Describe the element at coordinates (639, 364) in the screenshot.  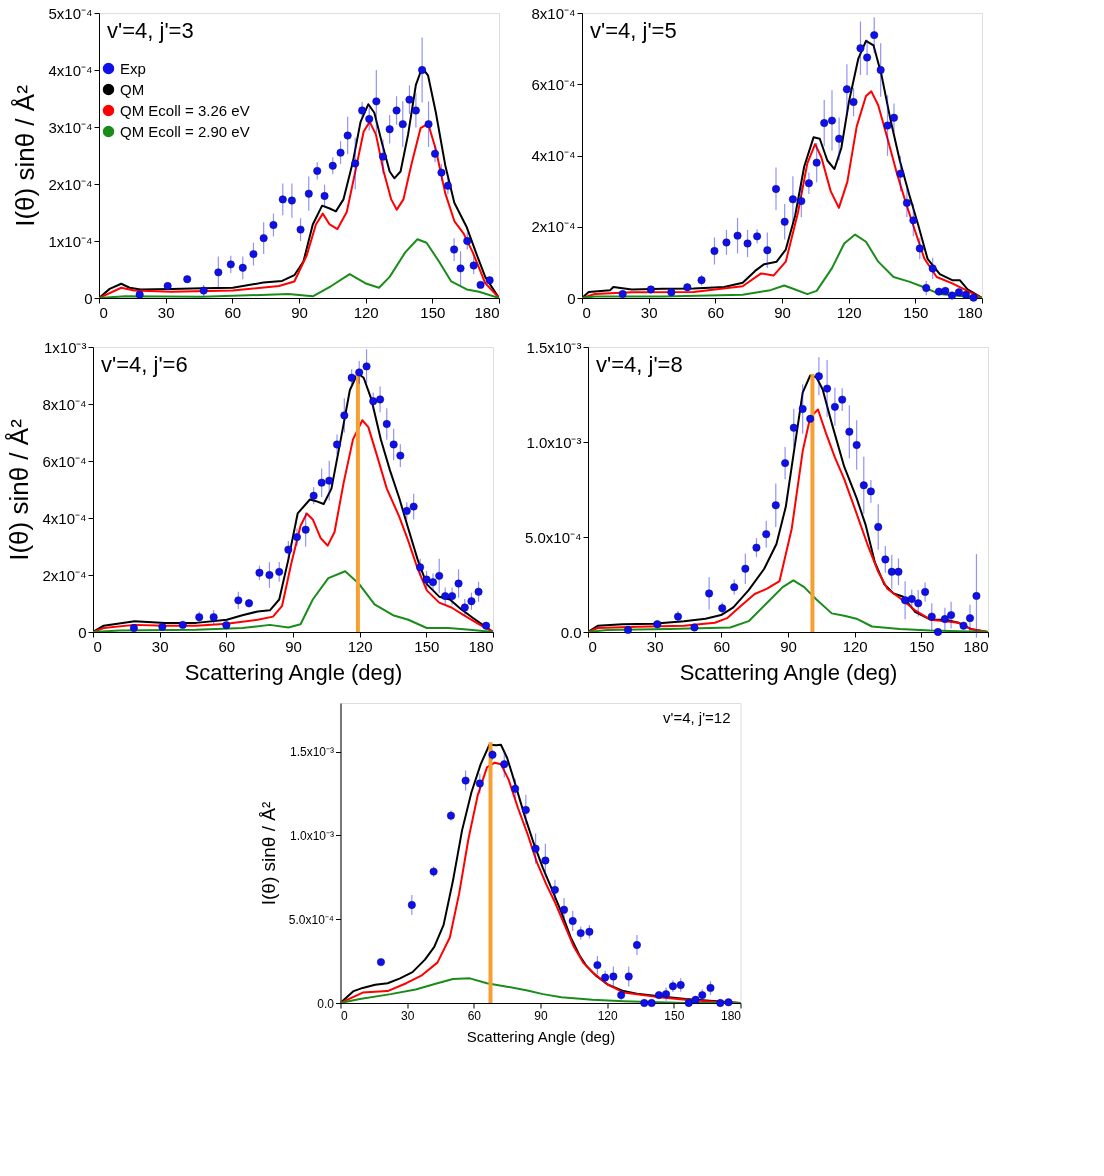
I see `annotation: v'=4, j'=8` at that location.